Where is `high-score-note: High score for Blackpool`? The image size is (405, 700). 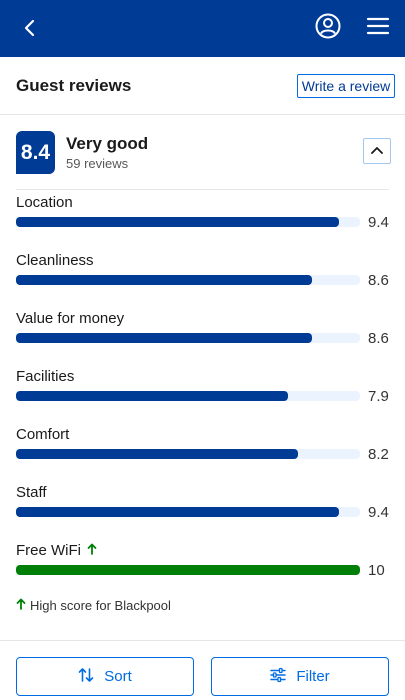
high-score-note: High score for Blackpool is located at coordinates (93, 605).